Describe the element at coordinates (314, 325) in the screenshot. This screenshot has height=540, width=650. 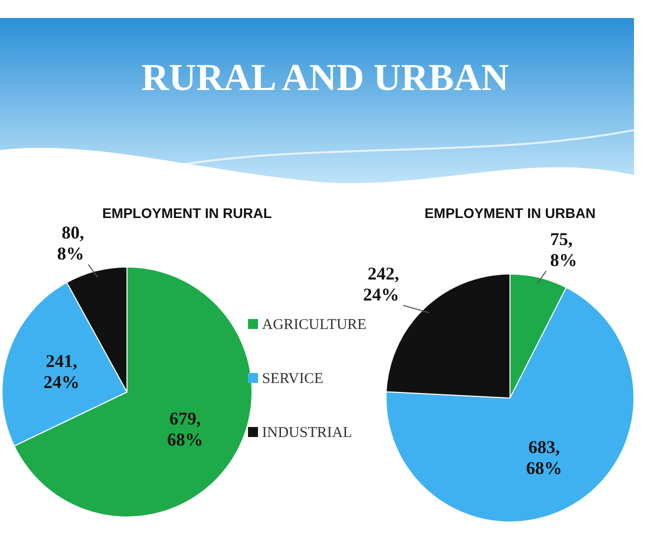
I see `legend-label: AGRICULTURE` at that location.